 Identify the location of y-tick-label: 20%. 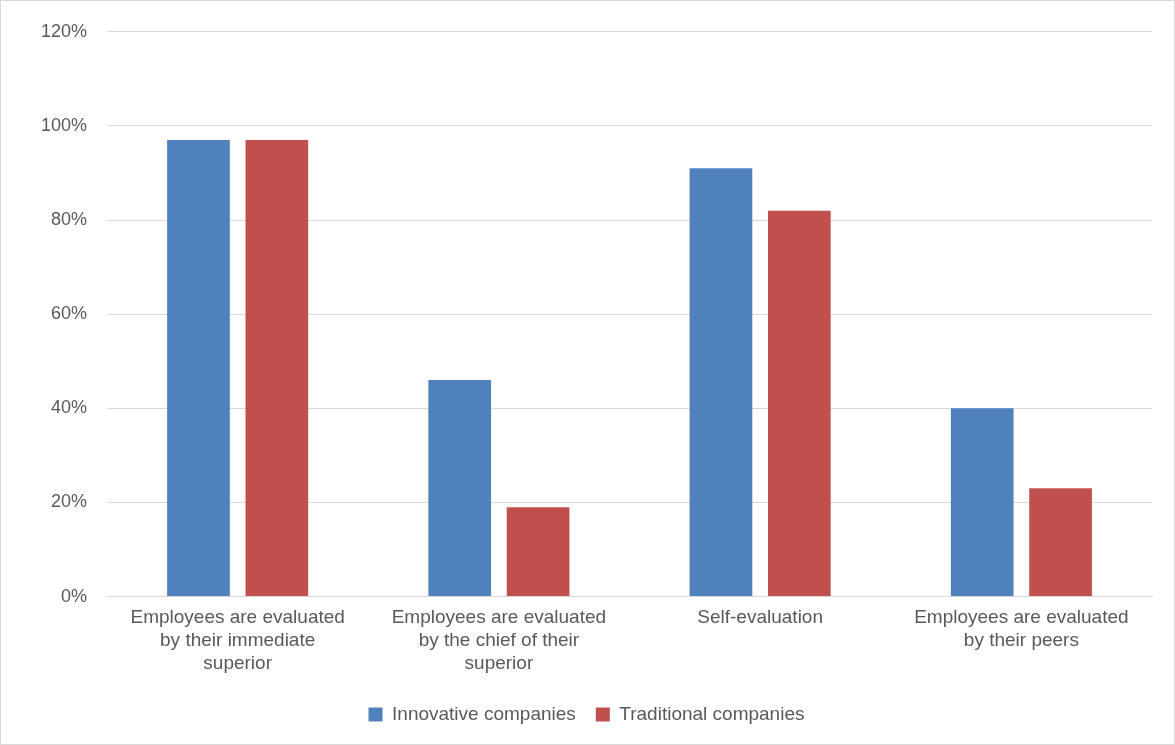
(69, 501).